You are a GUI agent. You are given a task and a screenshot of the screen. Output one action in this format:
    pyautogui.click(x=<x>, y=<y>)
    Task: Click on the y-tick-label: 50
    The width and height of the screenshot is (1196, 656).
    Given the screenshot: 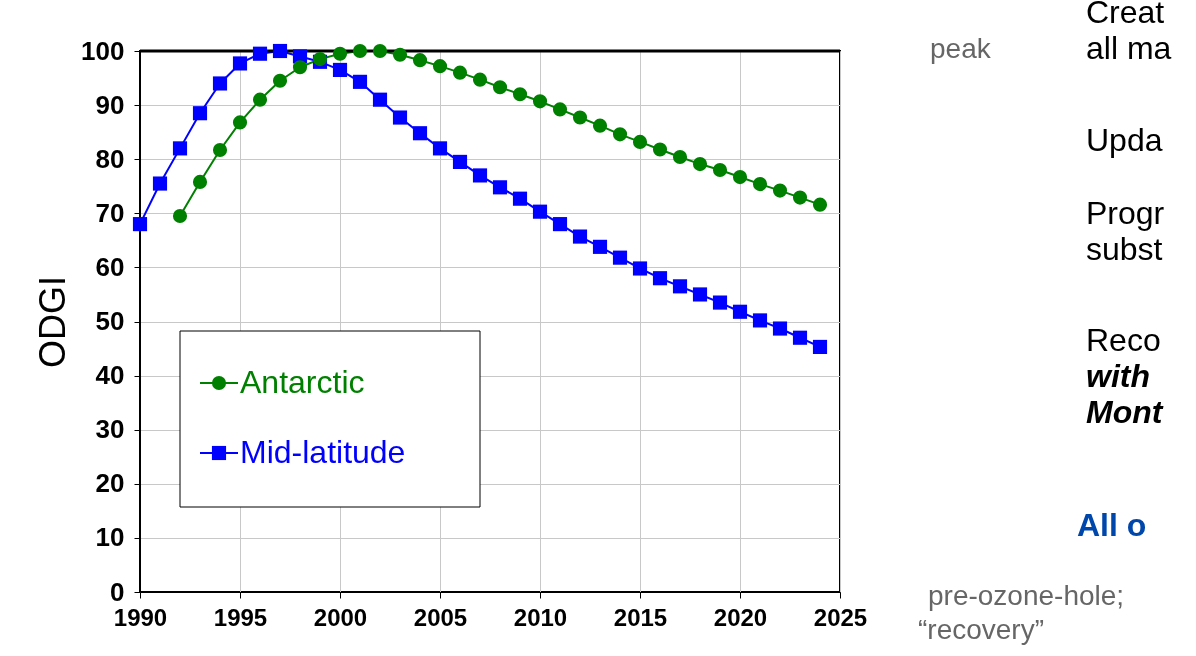 What is the action you would take?
    pyautogui.click(x=110, y=321)
    